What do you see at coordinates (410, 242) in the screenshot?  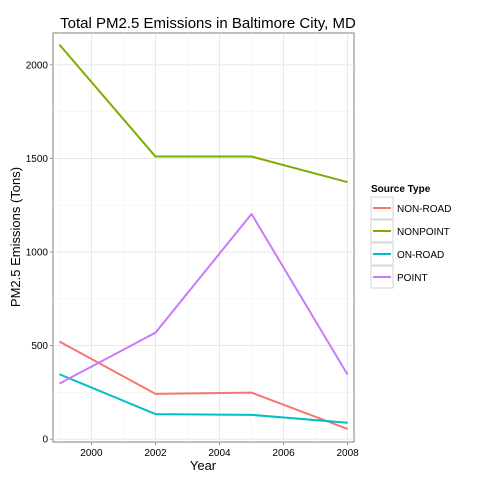 I see `legend-items: NON-ROAD NONPOINT ON-ROAD POINT` at bounding box center [410, 242].